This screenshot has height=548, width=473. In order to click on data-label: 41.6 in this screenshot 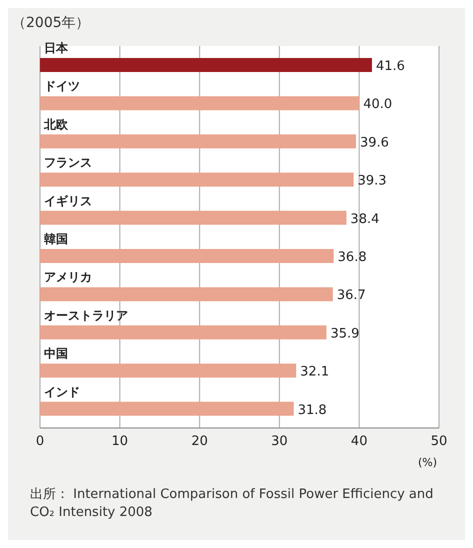, I will do `click(390, 66)`.